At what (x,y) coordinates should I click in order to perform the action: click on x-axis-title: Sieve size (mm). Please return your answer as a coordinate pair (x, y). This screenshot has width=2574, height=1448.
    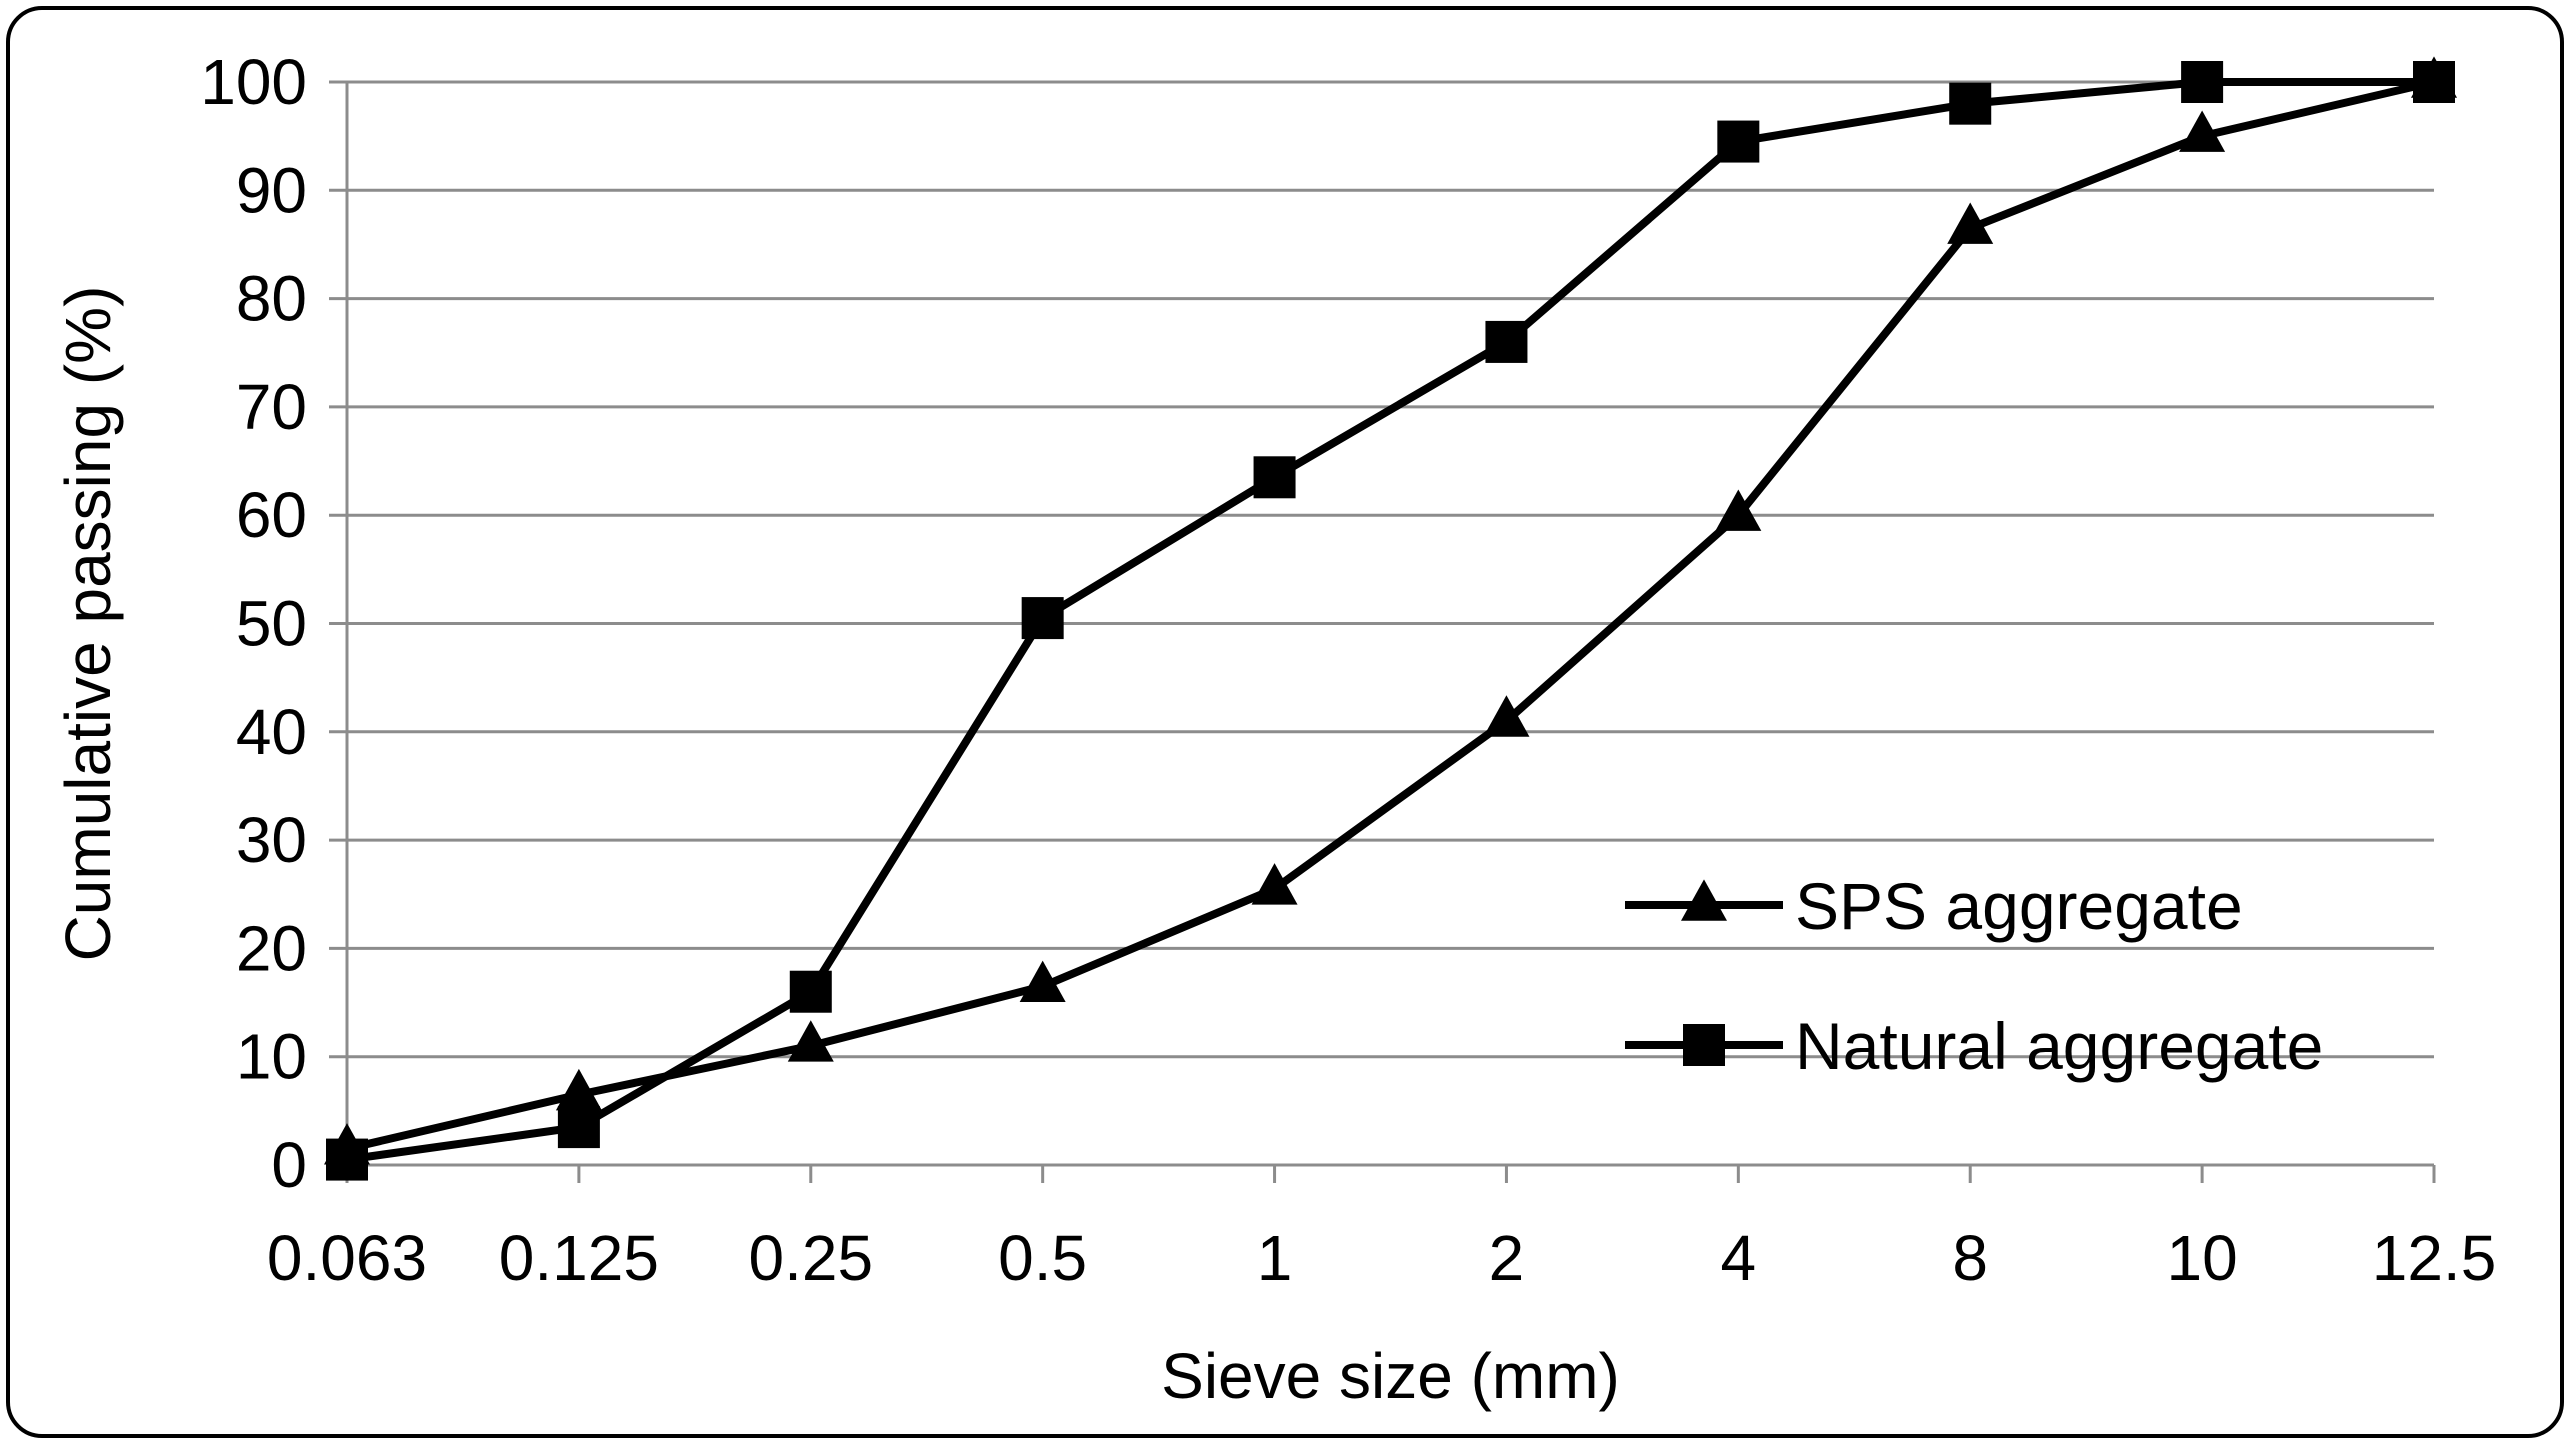
    Looking at the image, I should click on (1390, 1376).